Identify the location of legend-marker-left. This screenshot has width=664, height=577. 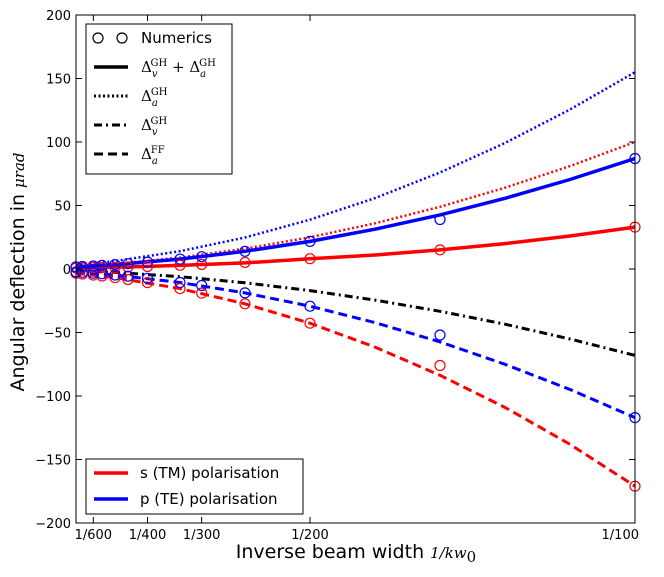
(98, 38).